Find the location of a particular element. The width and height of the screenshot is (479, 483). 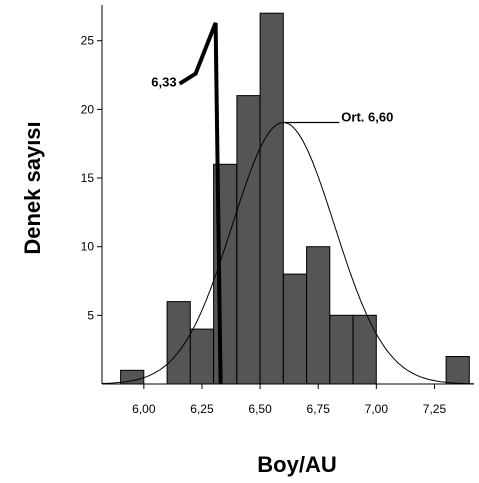

y-tick-label: 25 is located at coordinates (88, 41).